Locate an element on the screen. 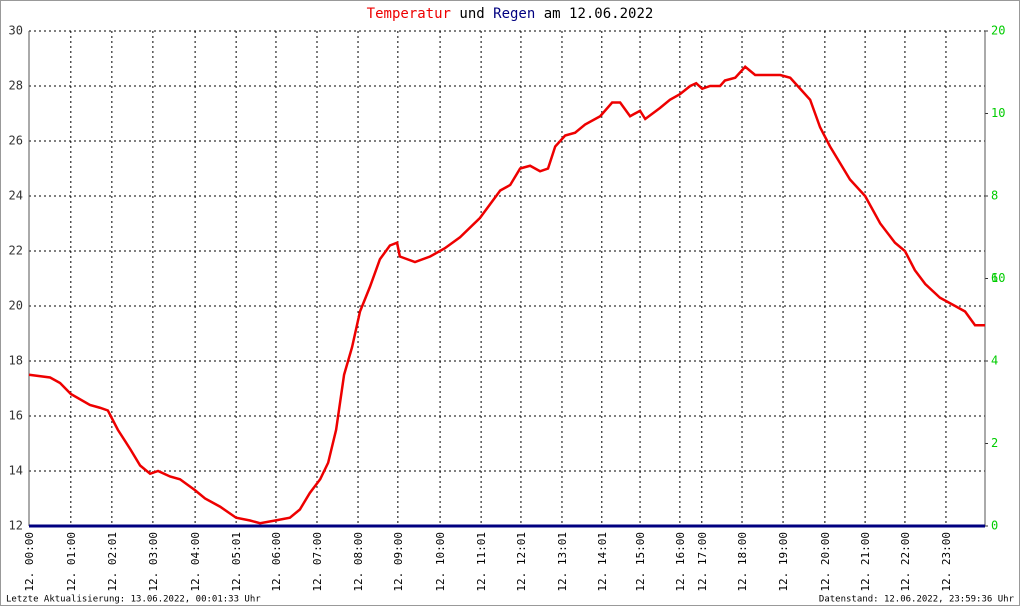 This screenshot has height=606, width=1020. y-tick-label: 20 is located at coordinates (16, 306).